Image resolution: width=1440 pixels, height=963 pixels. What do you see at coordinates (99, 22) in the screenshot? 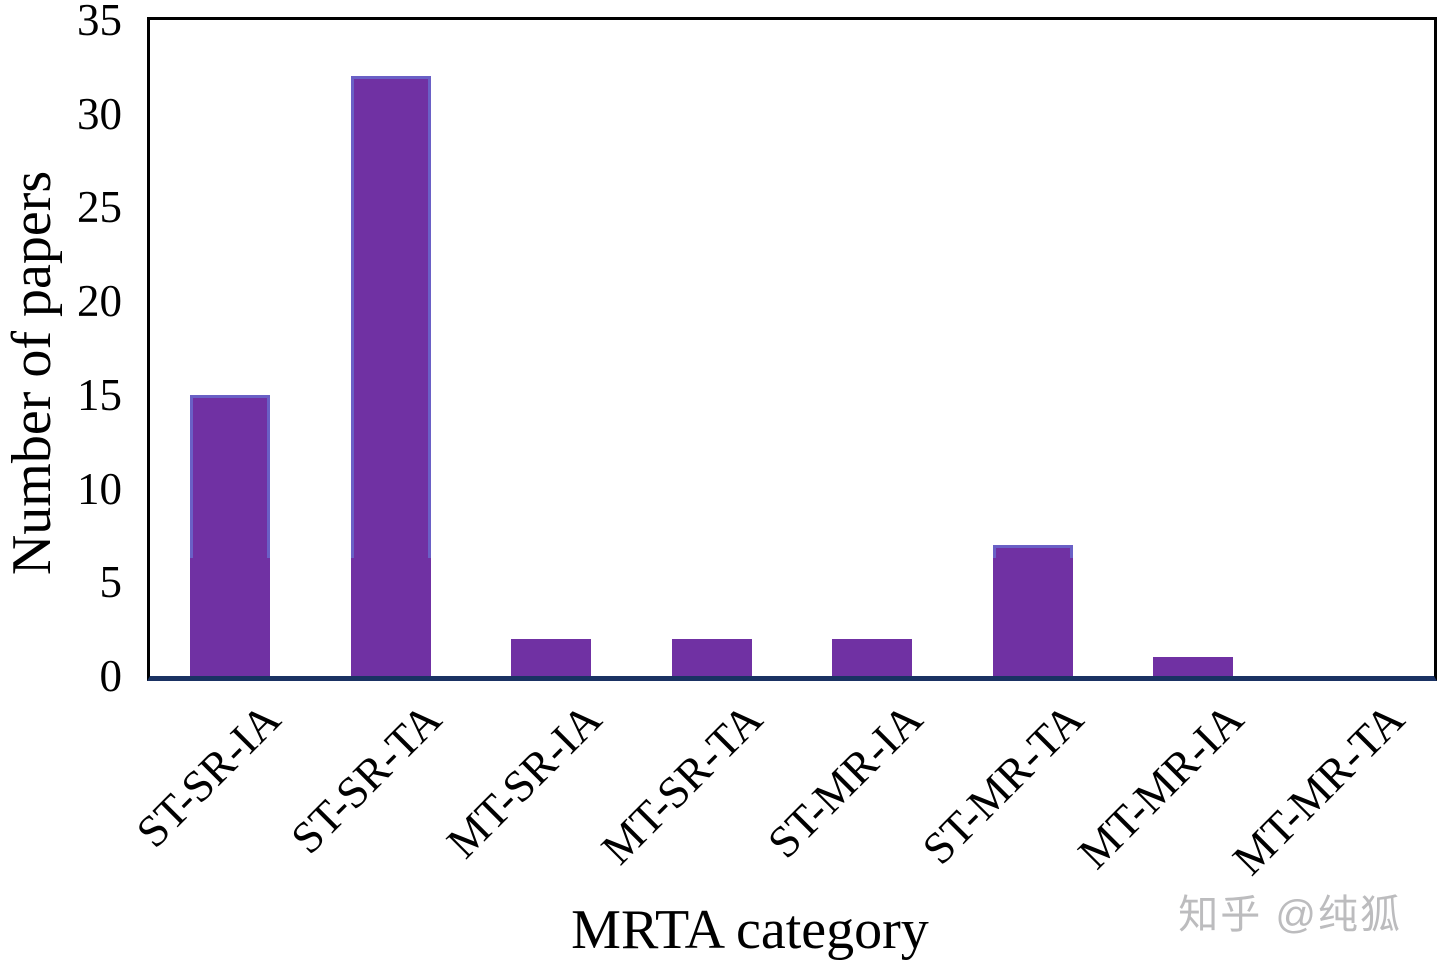
I see `y-tick-label: 35` at bounding box center [99, 22].